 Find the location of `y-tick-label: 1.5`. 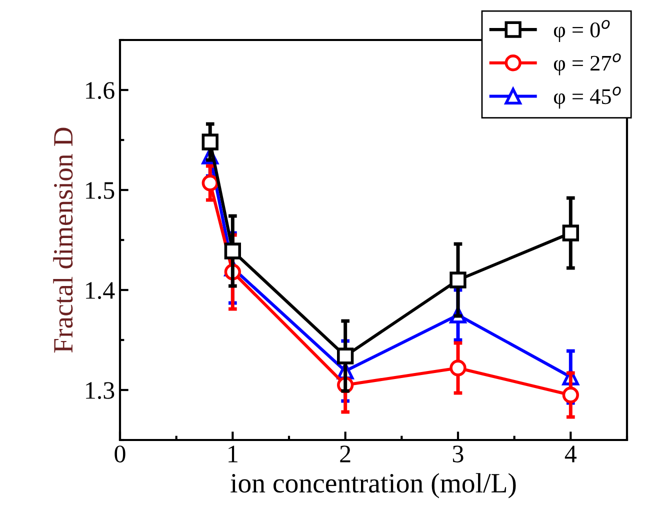

y-tick-label: 1.5 is located at coordinates (100, 191).